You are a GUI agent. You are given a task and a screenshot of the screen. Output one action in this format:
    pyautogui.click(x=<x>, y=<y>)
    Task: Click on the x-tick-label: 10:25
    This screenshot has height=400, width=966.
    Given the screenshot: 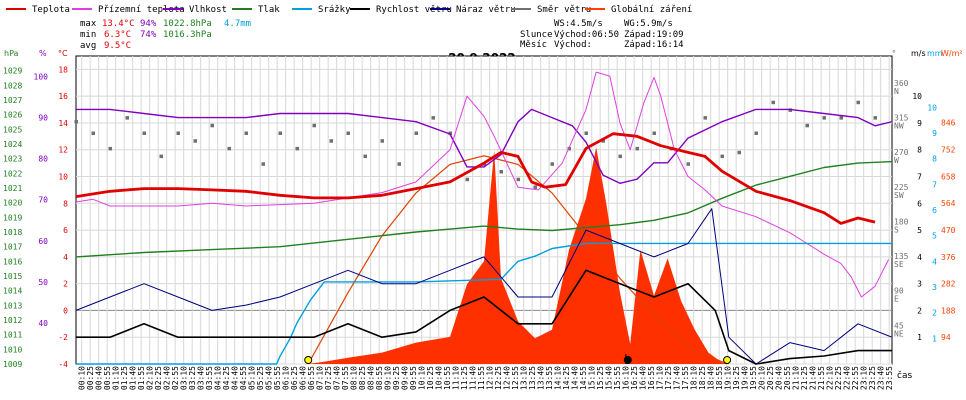 What is the action you would take?
    pyautogui.click(x=430, y=378)
    